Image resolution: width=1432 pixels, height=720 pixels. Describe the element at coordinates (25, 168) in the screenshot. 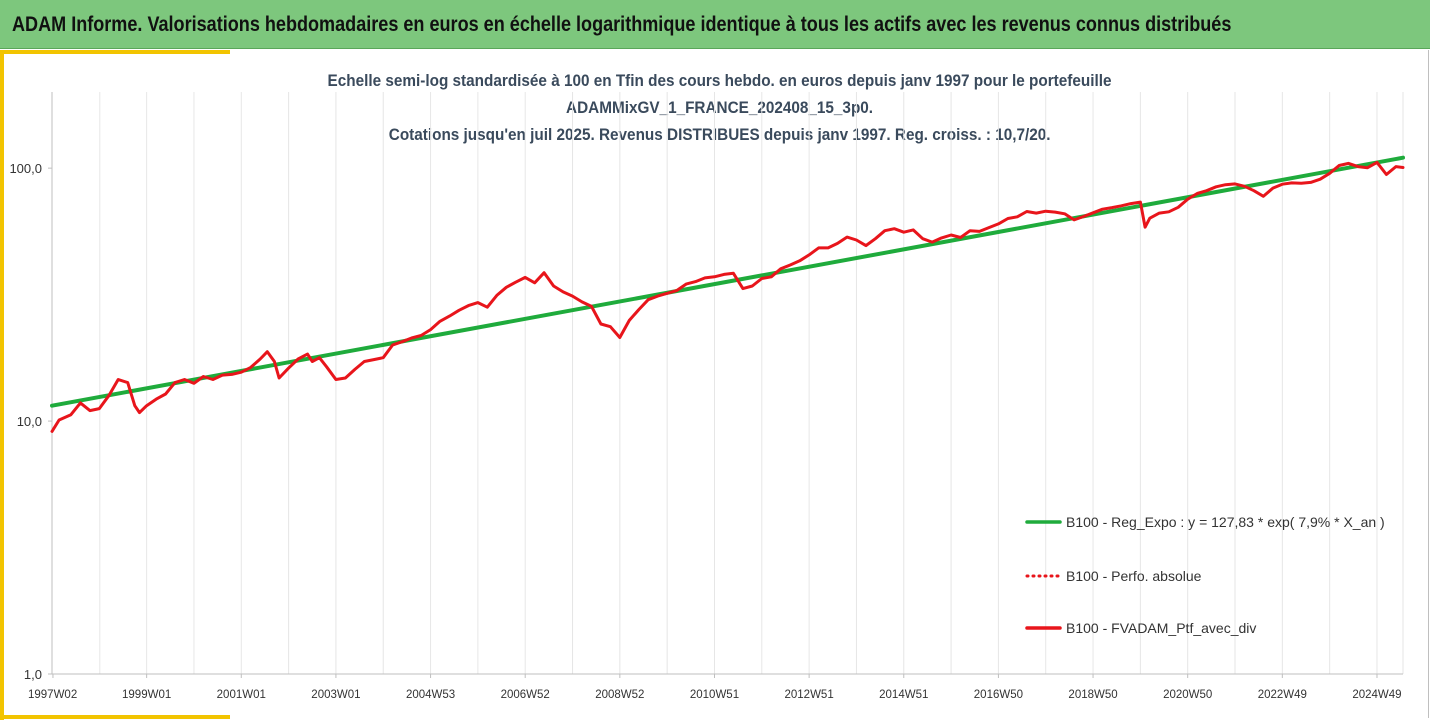

I see `y-tick-label: 100,0` at that location.